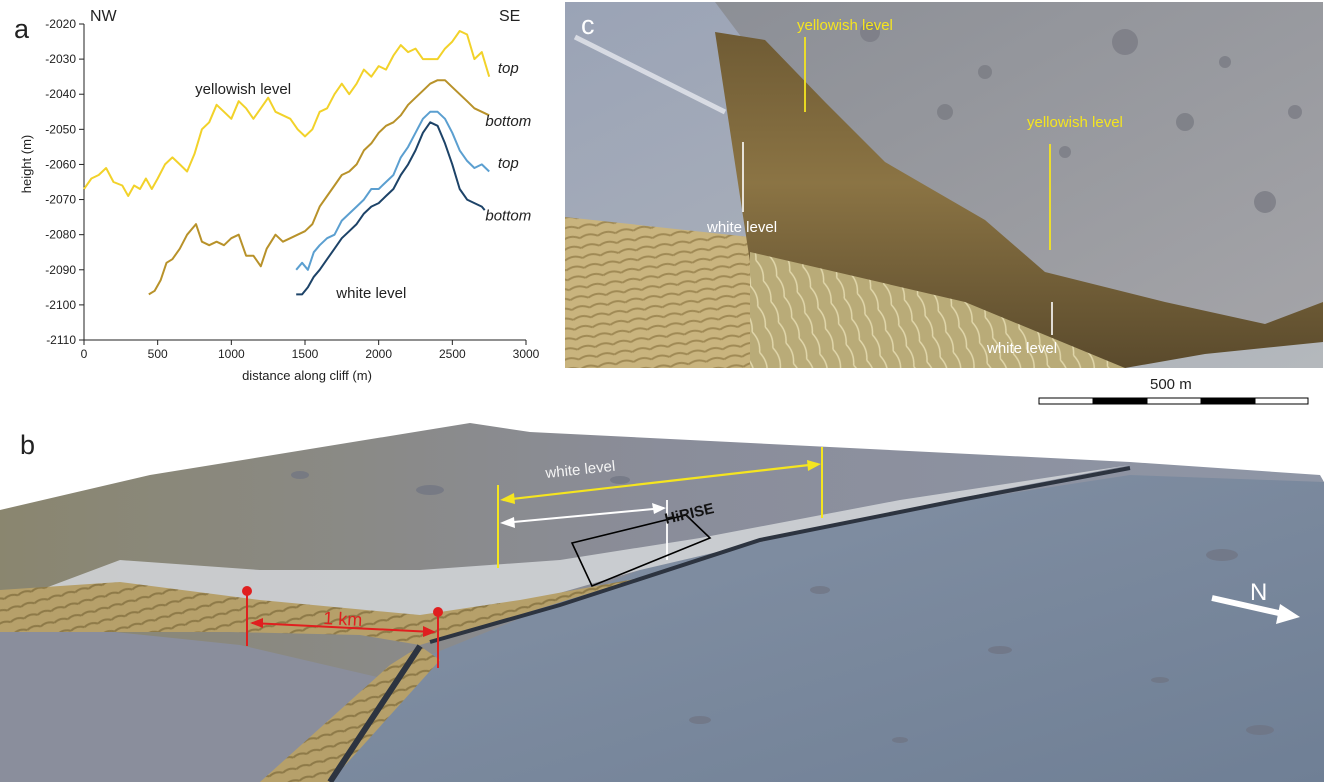  What do you see at coordinates (84, 354) in the screenshot?
I see `x-tick-label: 0` at bounding box center [84, 354].